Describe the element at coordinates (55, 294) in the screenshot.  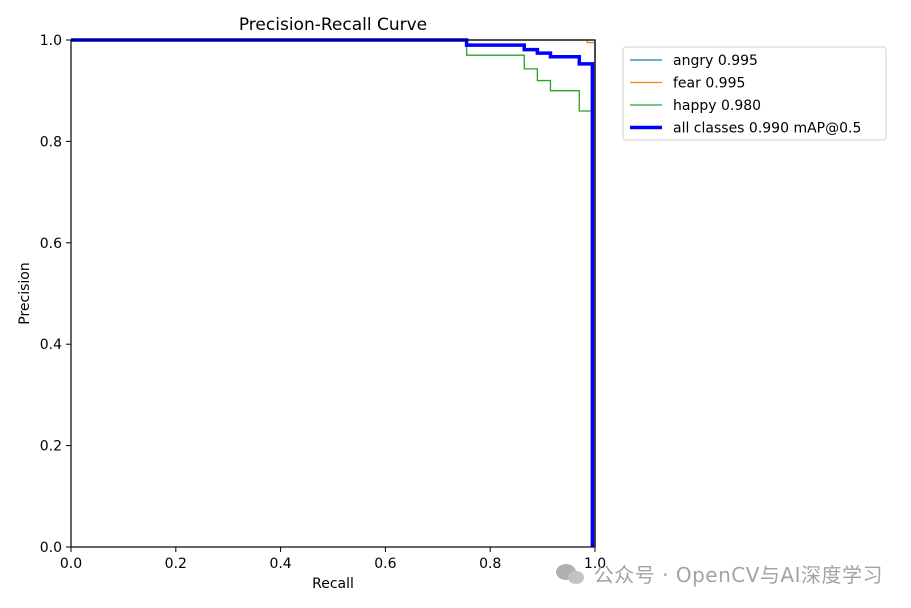
I see `y-axis-ticks: 0.0 0.2 0.4 0.6 0.8 1.0` at that location.